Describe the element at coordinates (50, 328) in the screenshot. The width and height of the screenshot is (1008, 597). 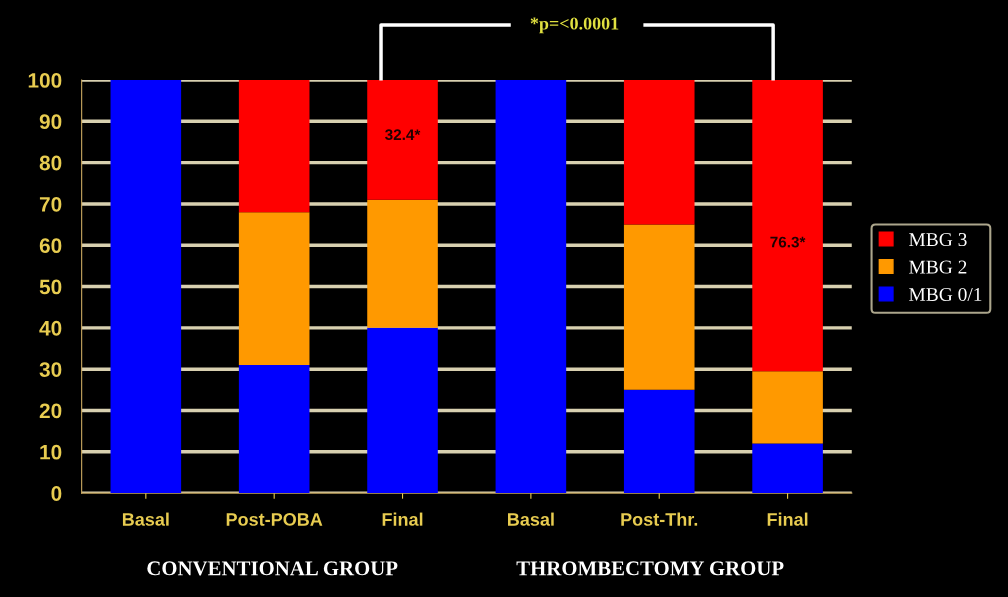
I see `y-tick-label: 40` at that location.